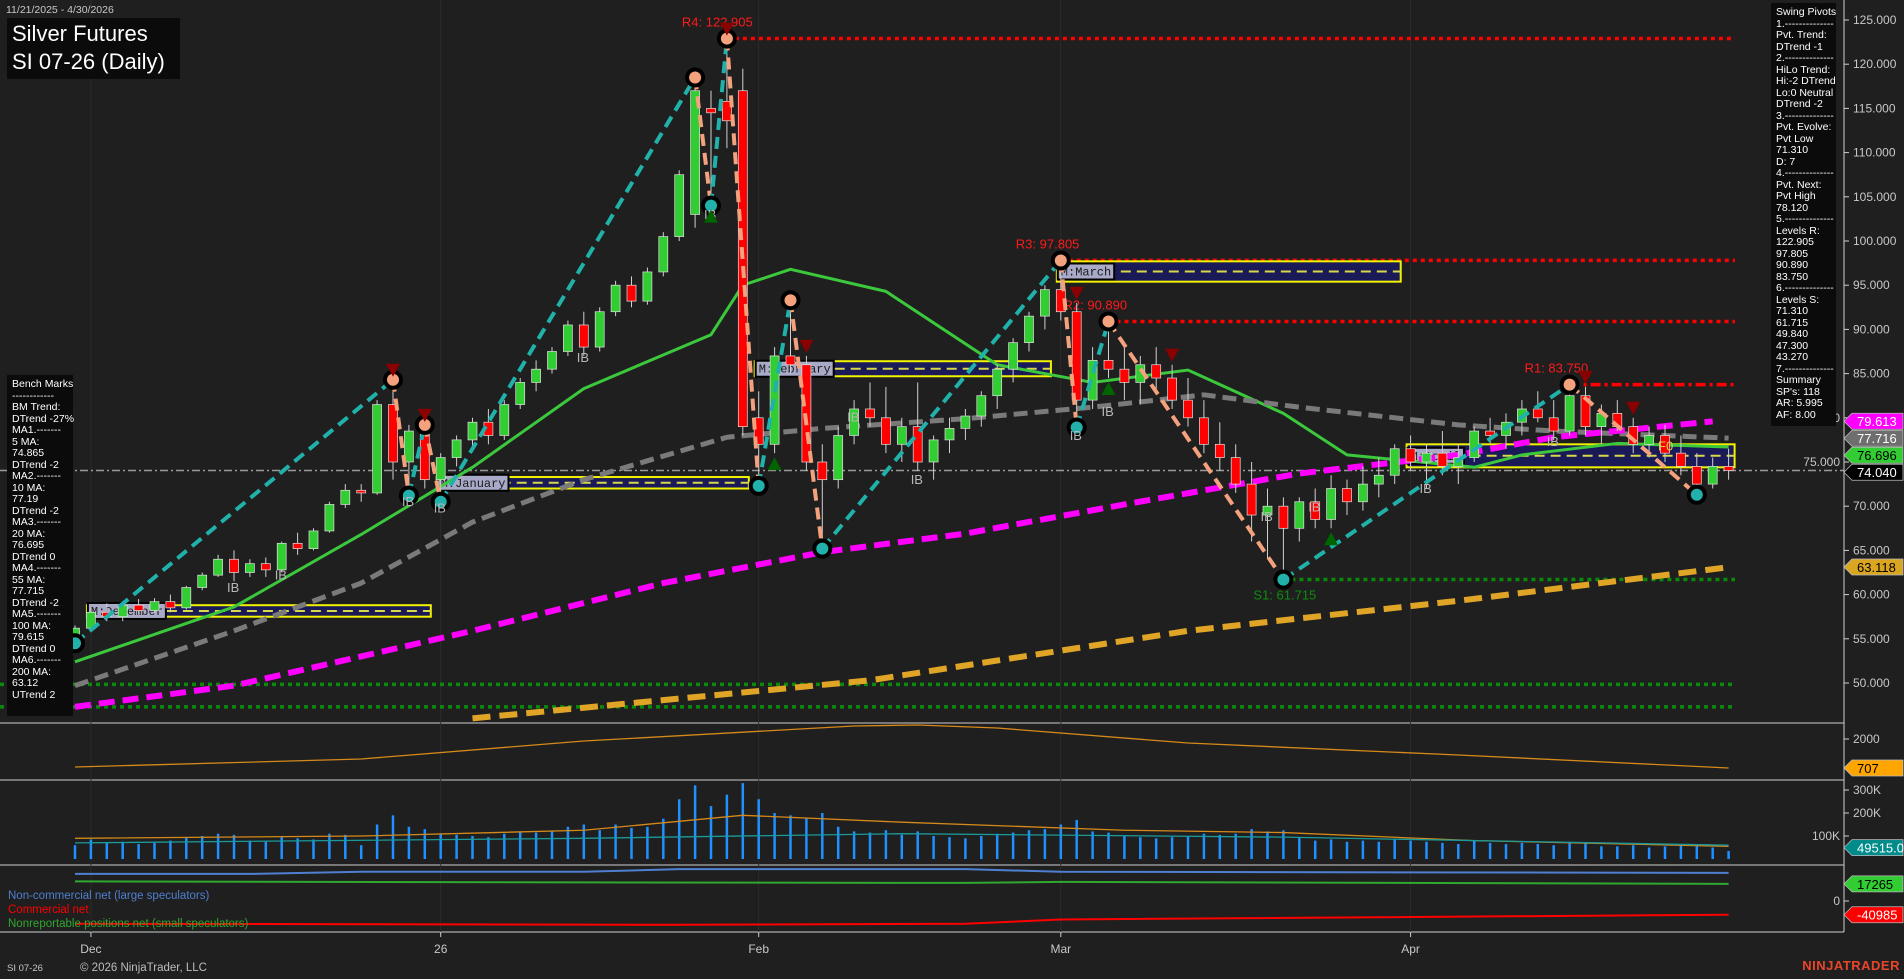 The height and width of the screenshot is (979, 1904). Describe the element at coordinates (1866, 739) in the screenshot. I see `oscillator-tick-label: 2000` at that location.